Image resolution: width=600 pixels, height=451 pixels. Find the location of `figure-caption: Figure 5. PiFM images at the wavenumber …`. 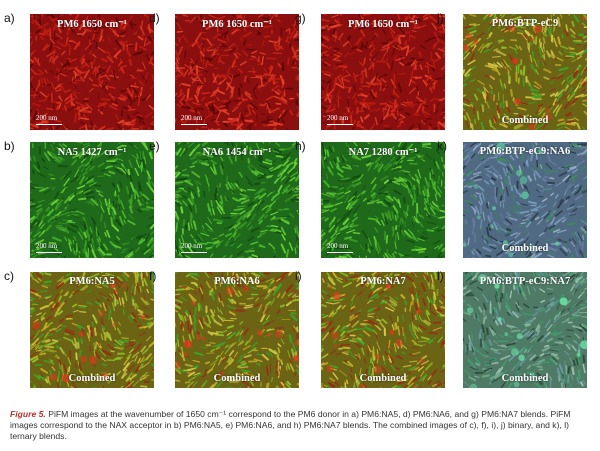

figure-caption: Figure 5. PiFM images at the wavenumber … is located at coordinates (301, 425).